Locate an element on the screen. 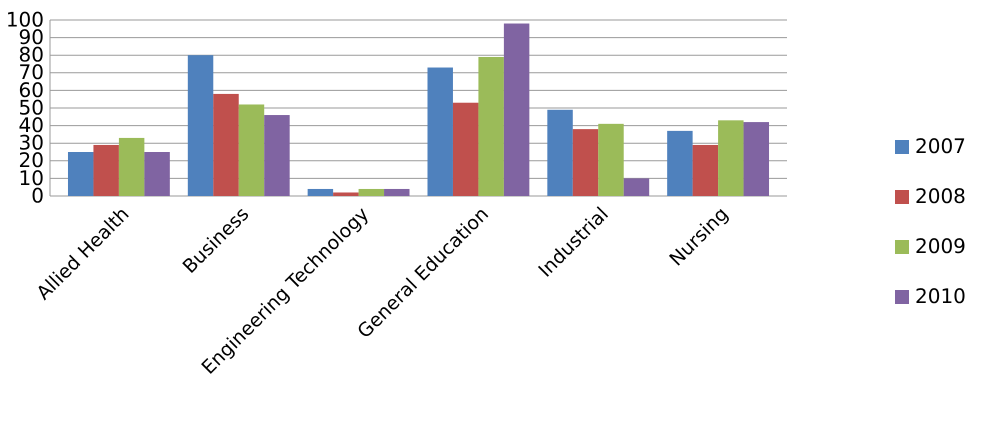  legend-label: 2010 is located at coordinates (940, 296).